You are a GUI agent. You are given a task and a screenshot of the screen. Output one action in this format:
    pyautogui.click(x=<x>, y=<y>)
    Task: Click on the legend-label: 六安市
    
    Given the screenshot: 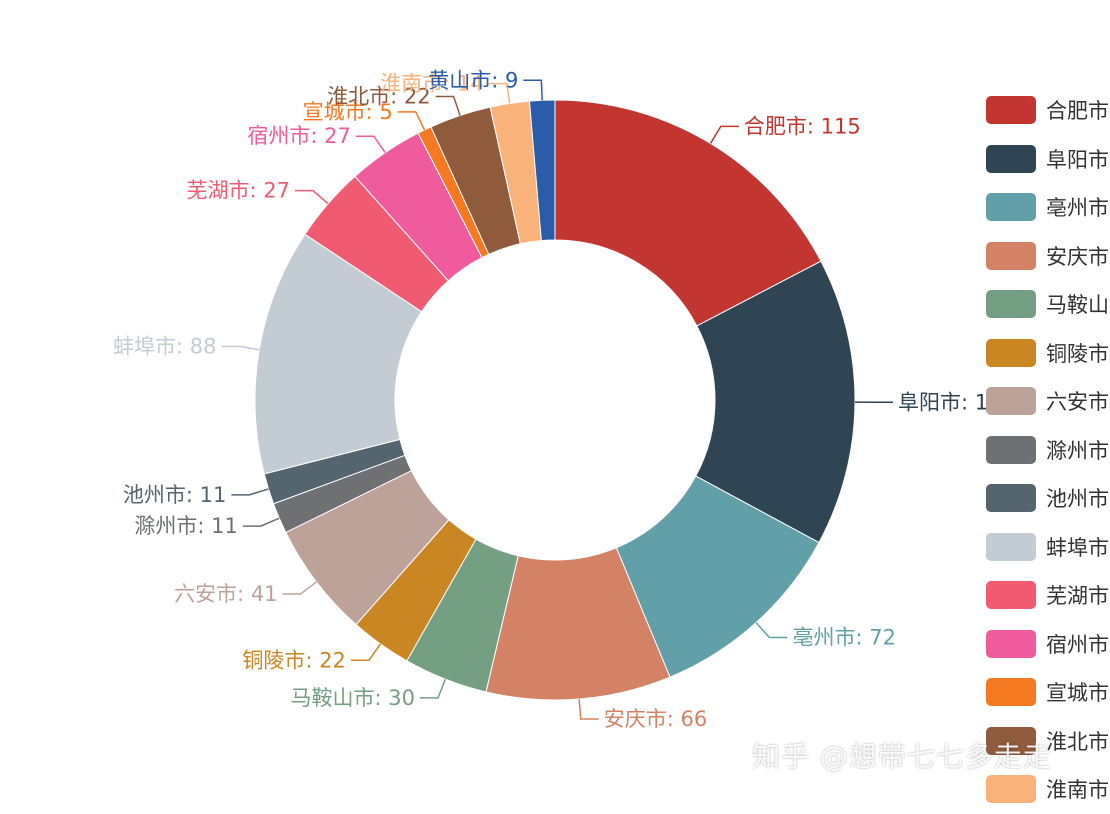 What is the action you would take?
    pyautogui.click(x=1077, y=401)
    